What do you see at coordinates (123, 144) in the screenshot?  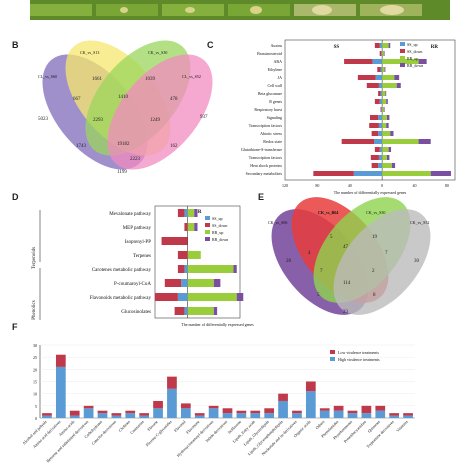 I see `venn-b-value: 19182` at bounding box center [123, 144].